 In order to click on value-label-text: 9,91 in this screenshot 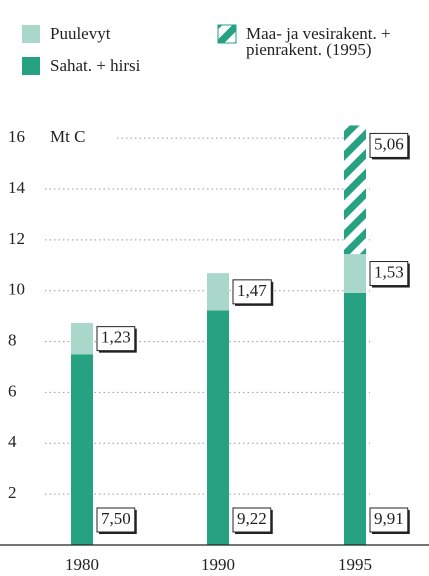, I will do `click(389, 518)`.